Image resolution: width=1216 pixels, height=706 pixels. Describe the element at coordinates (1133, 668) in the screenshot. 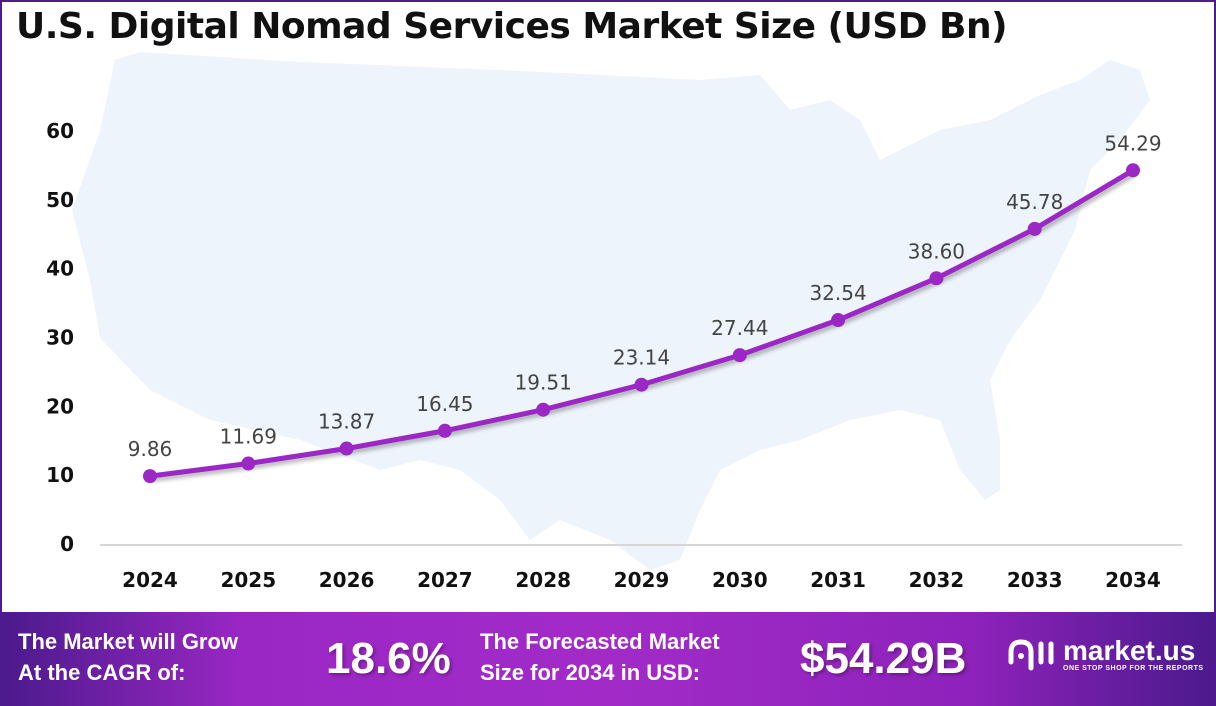

I see `logo-tagline: ONE STOP SHOP FOR THE REPORTS` at that location.